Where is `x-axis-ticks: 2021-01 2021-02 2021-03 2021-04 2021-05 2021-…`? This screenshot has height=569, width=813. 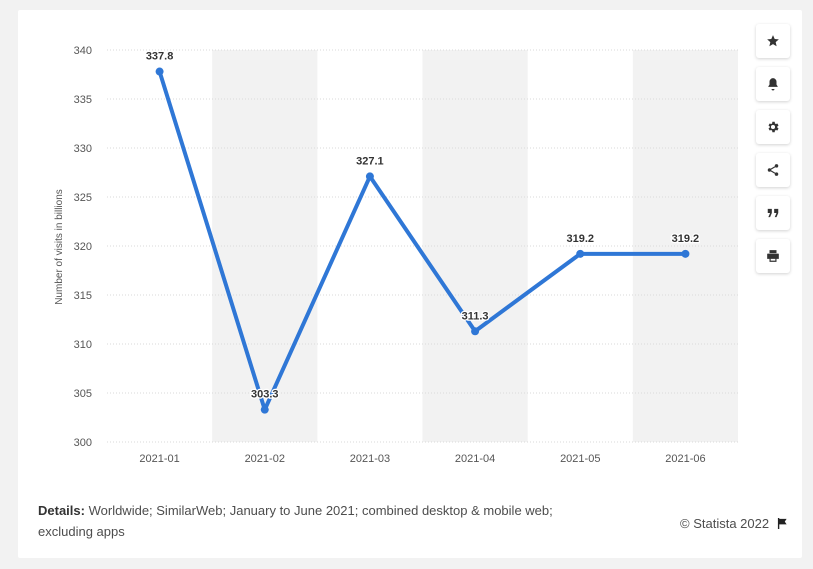 x-axis-ticks: 2021-01 2021-02 2021-03 2021-04 2021-05 2021-… is located at coordinates (422, 459).